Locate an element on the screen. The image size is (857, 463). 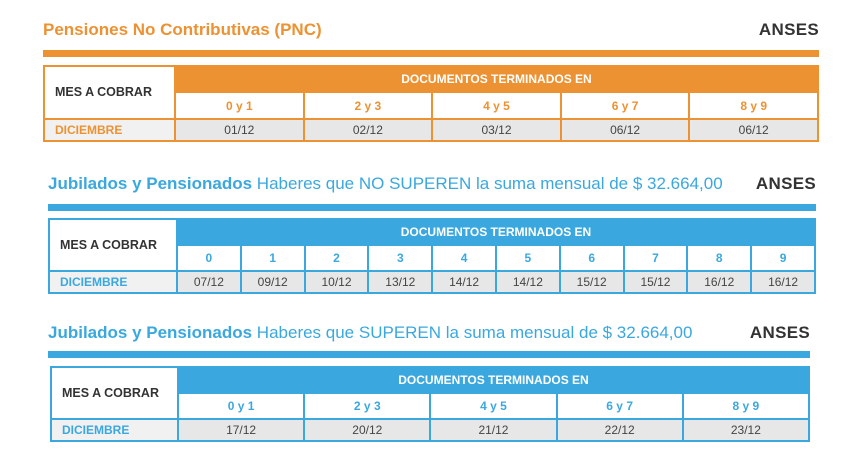
jub-no-superen-divider is located at coordinates (432, 207).